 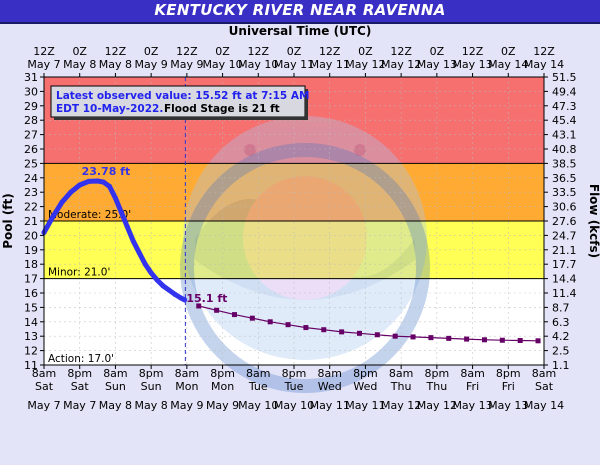 I want to click on right-tick-label: 36.5, so click(x=564, y=178).